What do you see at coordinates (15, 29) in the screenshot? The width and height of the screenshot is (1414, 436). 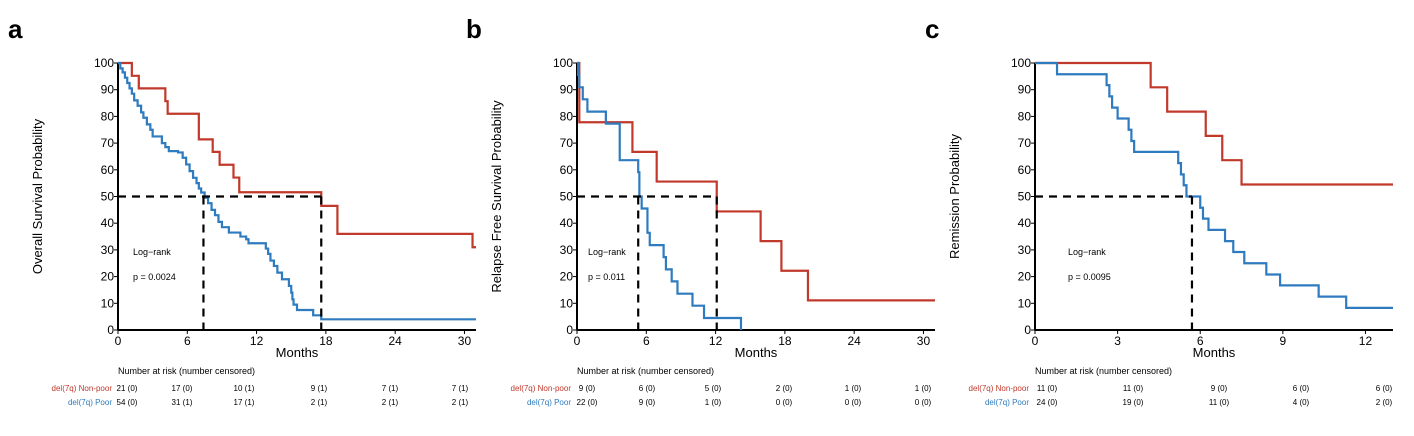 I see `panel-label: a` at bounding box center [15, 29].